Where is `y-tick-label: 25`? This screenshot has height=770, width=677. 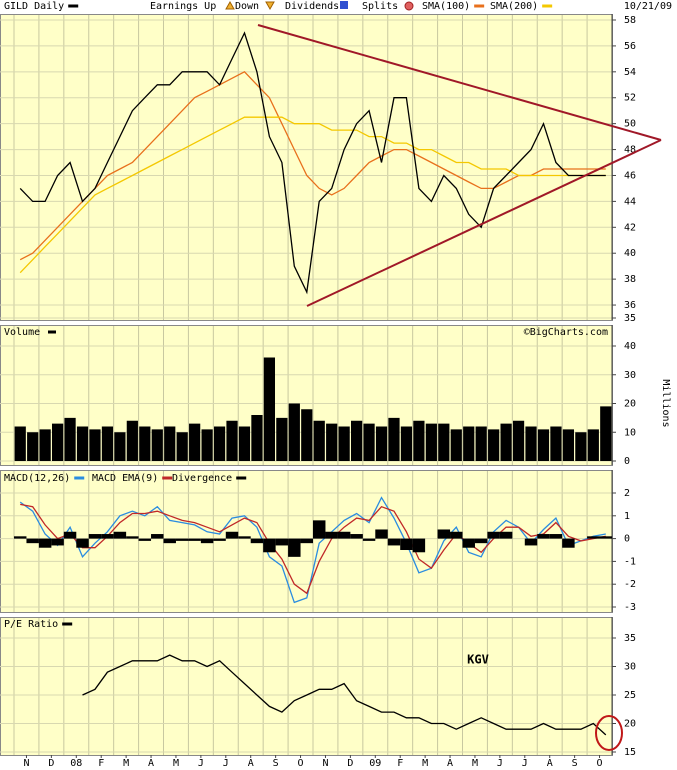 y-tick-label: 25 is located at coordinates (630, 695).